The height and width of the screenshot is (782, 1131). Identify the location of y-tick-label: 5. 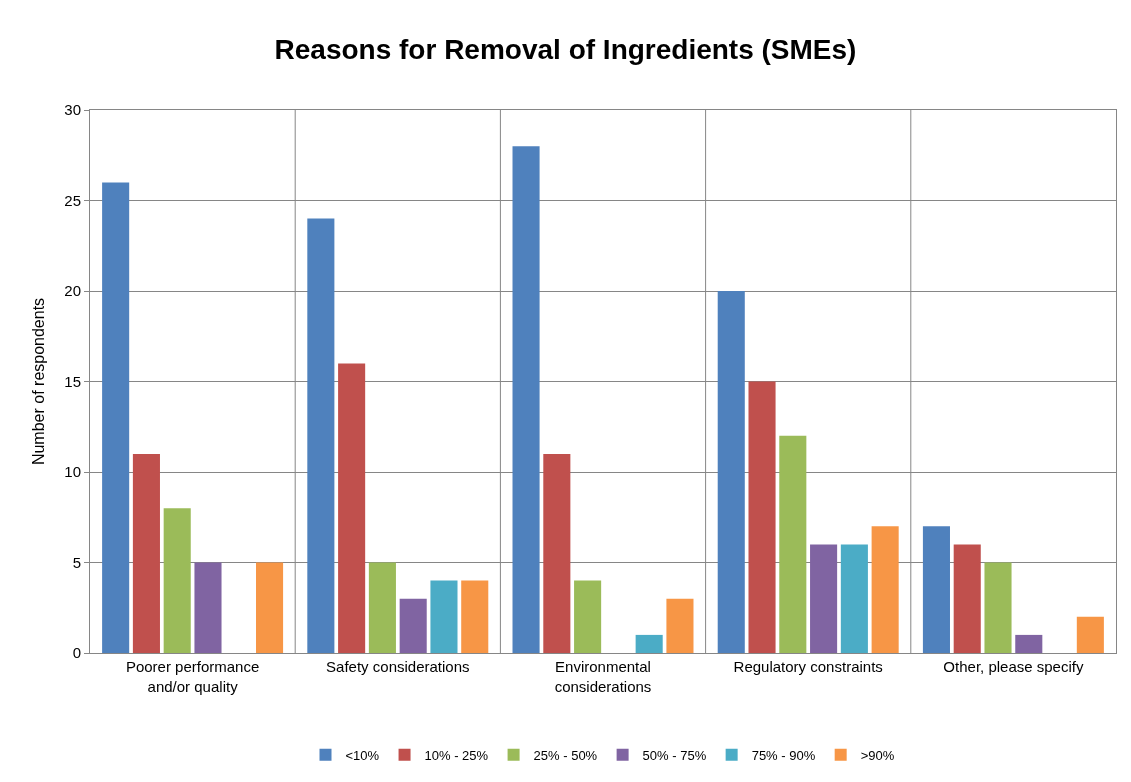
(76, 562).